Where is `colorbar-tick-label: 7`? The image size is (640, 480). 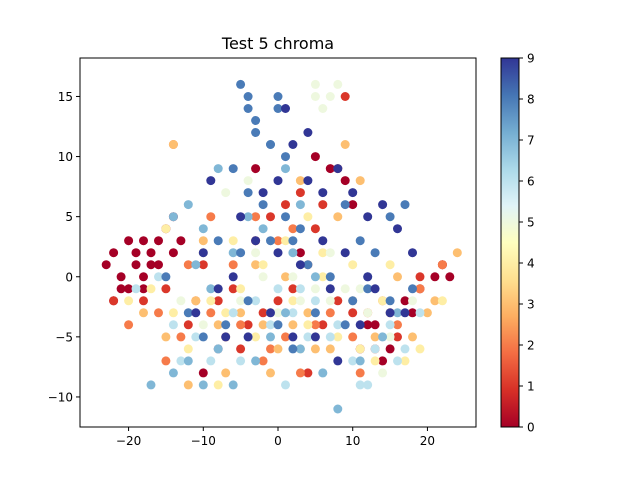
colorbar-tick-label: 7 is located at coordinates (531, 141).